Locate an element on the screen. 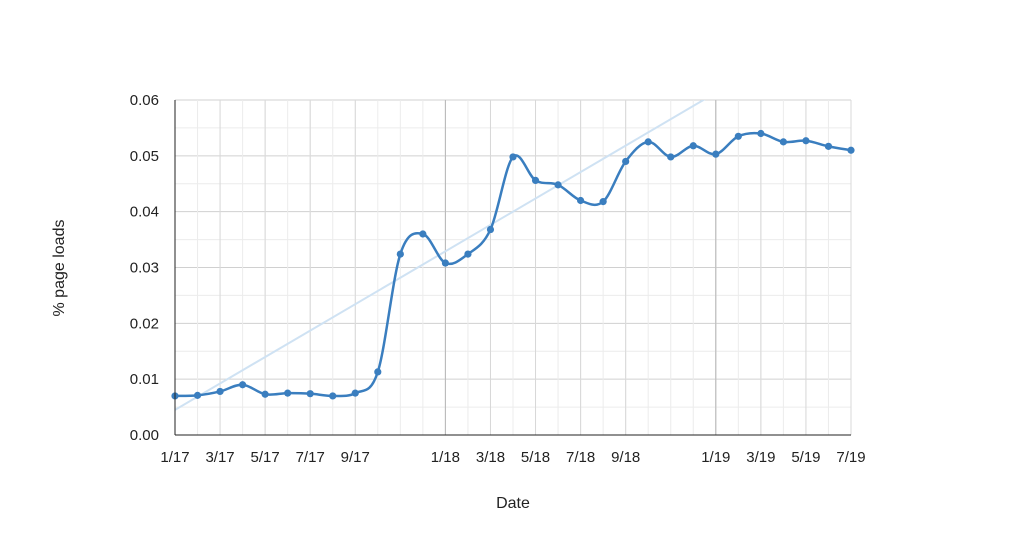 The width and height of the screenshot is (1024, 534). y-tick-label: 0.04 is located at coordinates (144, 212).